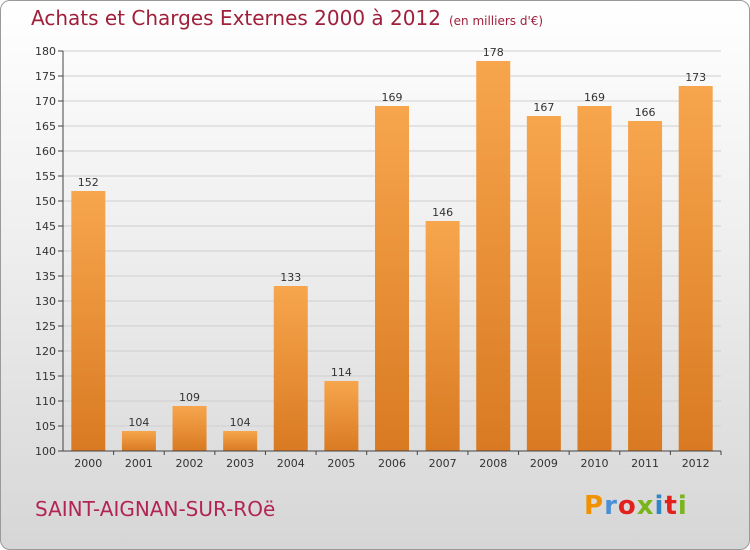  Describe the element at coordinates (45, 301) in the screenshot. I see `y-tick-label: 130` at that location.